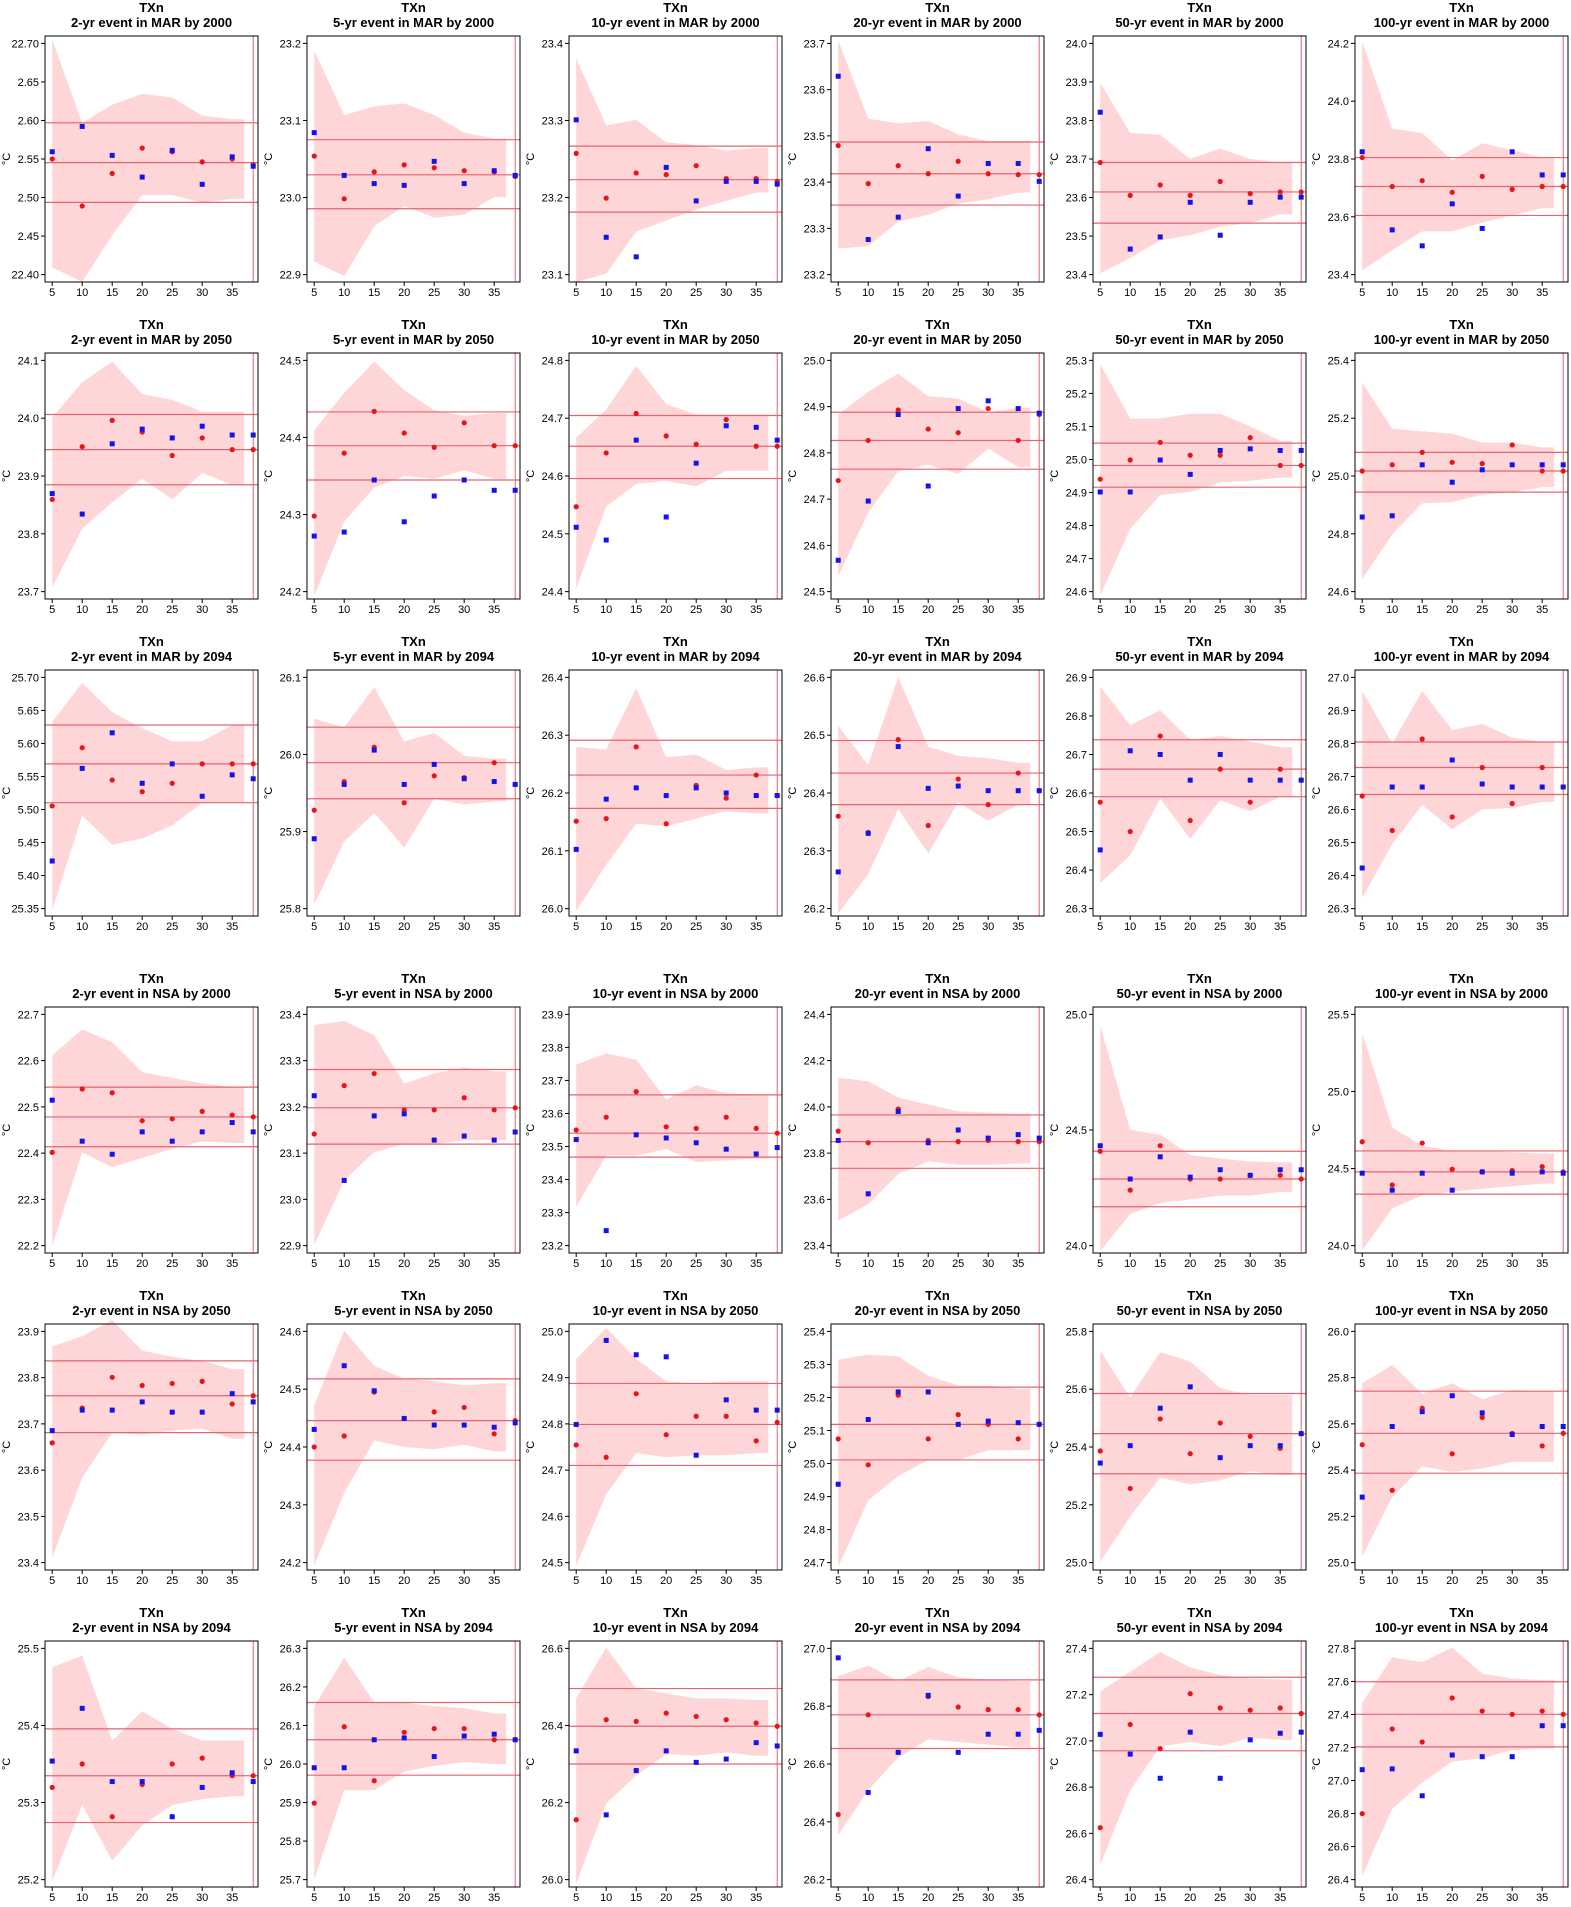 The width and height of the screenshot is (1571, 1907). Describe the element at coordinates (1076, 1448) in the screenshot. I see `y-tick-label: 25.4` at that location.